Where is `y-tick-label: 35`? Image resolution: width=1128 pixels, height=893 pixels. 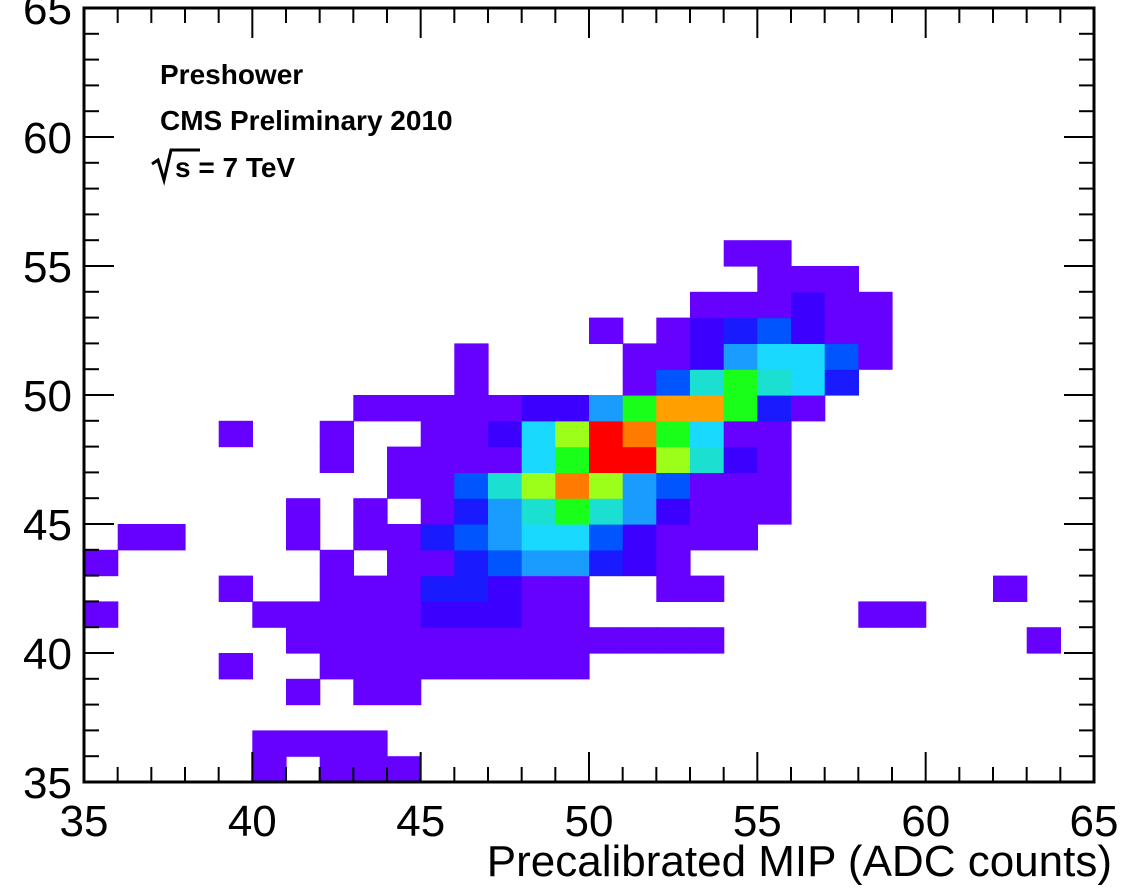 y-tick-label: 35 is located at coordinates (47, 783).